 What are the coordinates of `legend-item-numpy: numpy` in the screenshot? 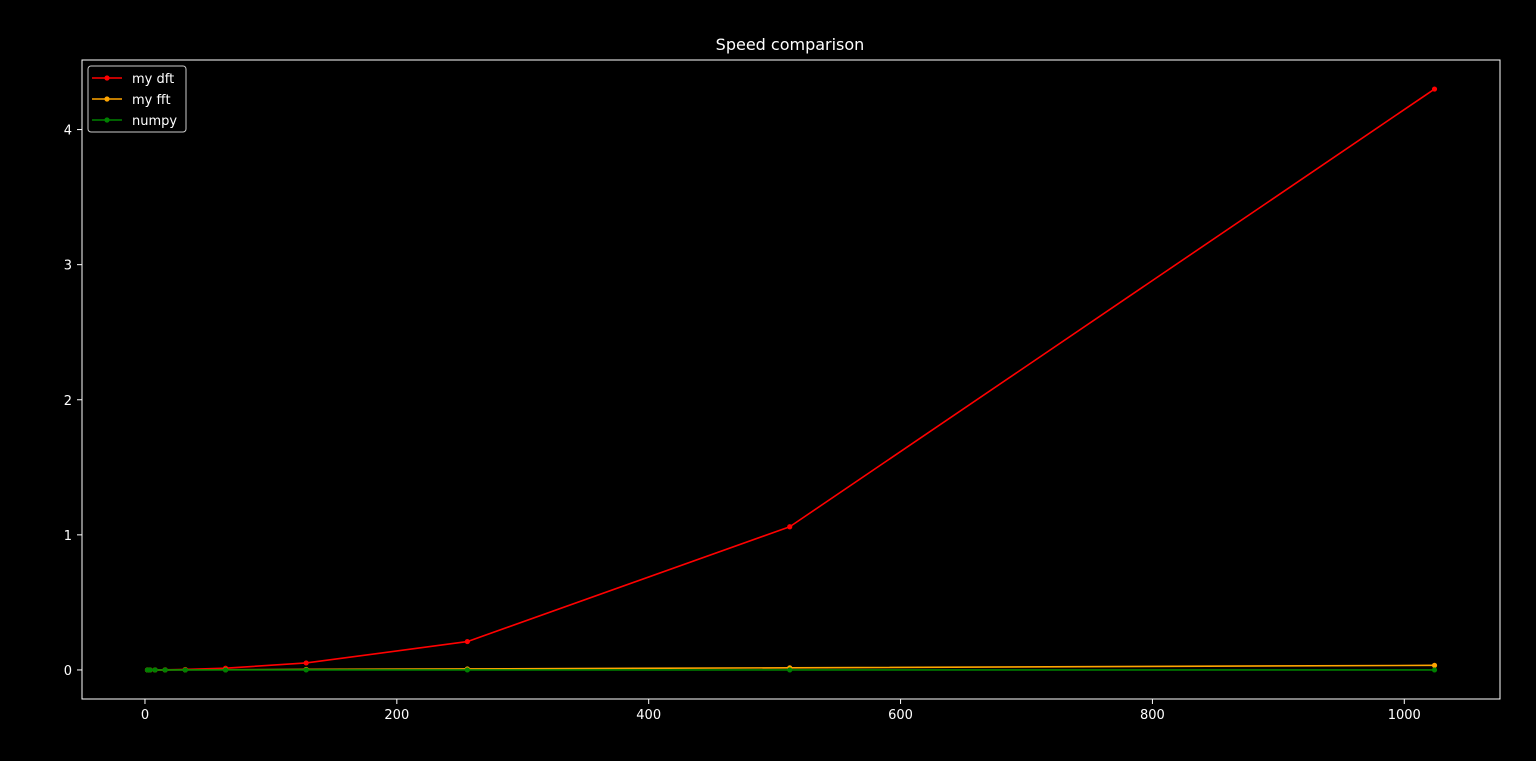 It's located at (134, 121).